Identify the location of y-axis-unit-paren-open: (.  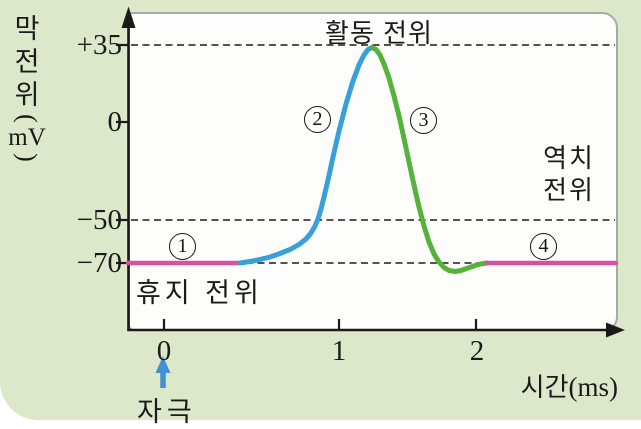
(27, 118).